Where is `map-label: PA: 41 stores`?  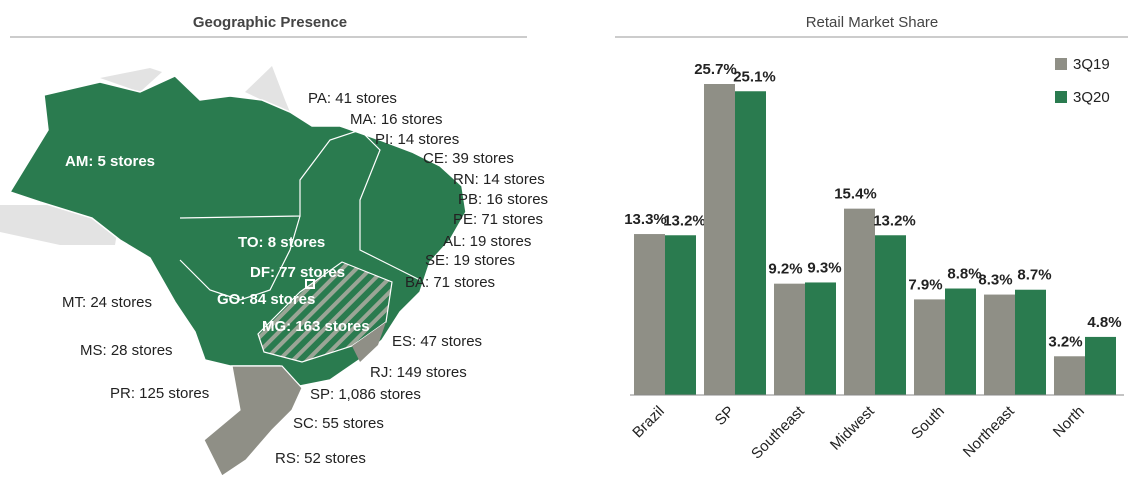 map-label: PA: 41 stores is located at coordinates (352, 98).